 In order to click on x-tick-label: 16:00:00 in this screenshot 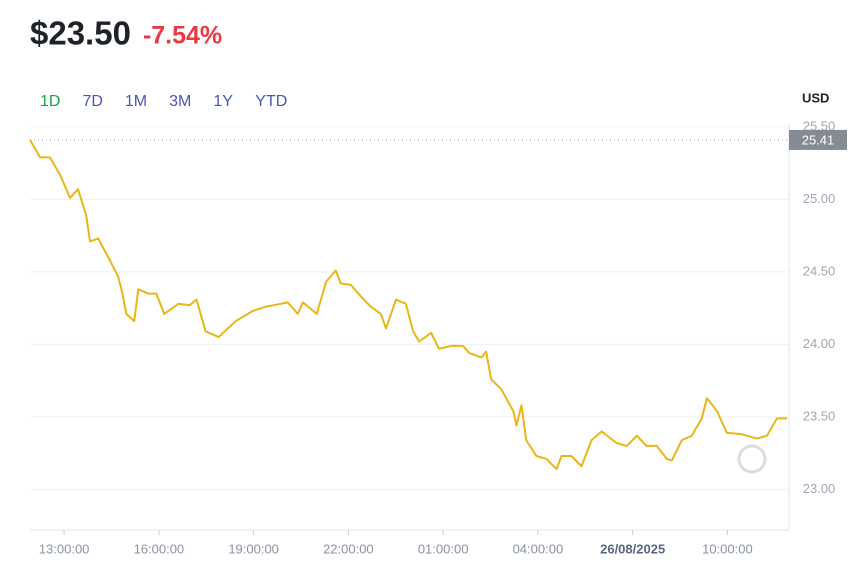, I will do `click(159, 548)`.